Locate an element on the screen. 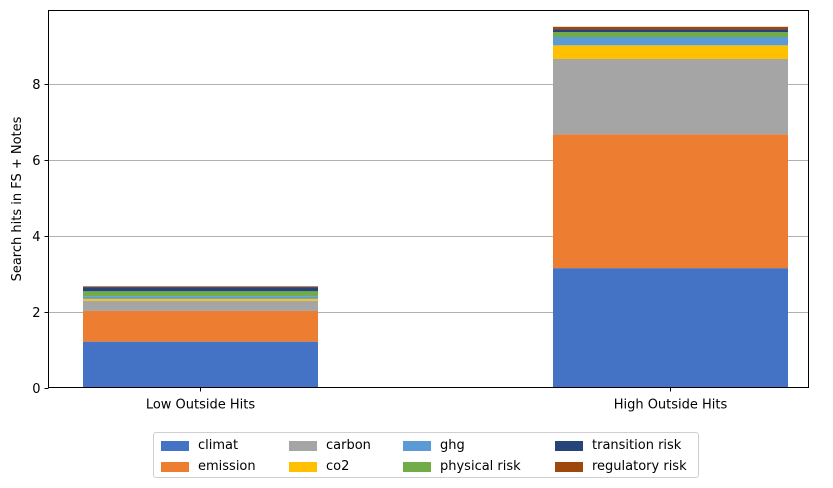 The image size is (833, 488). legend-item: ghg is located at coordinates (479, 445).